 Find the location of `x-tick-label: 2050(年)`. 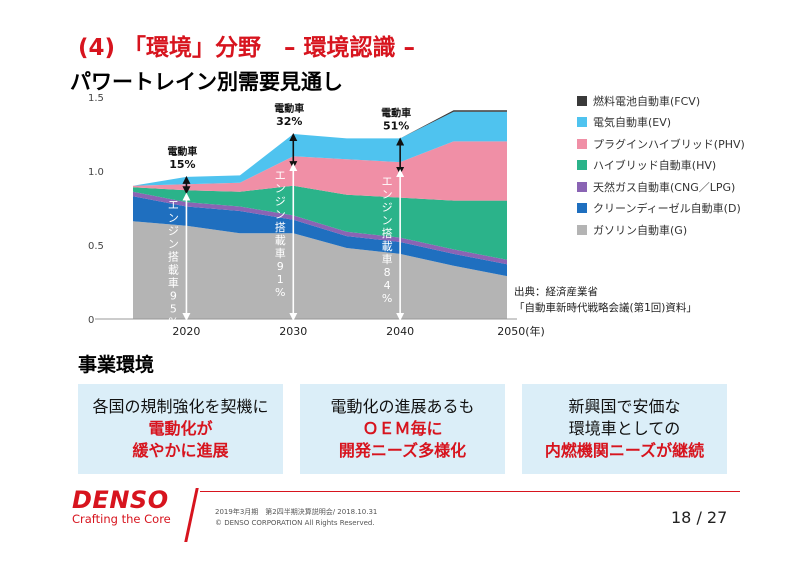

x-tick-label: 2050(年) is located at coordinates (521, 331).